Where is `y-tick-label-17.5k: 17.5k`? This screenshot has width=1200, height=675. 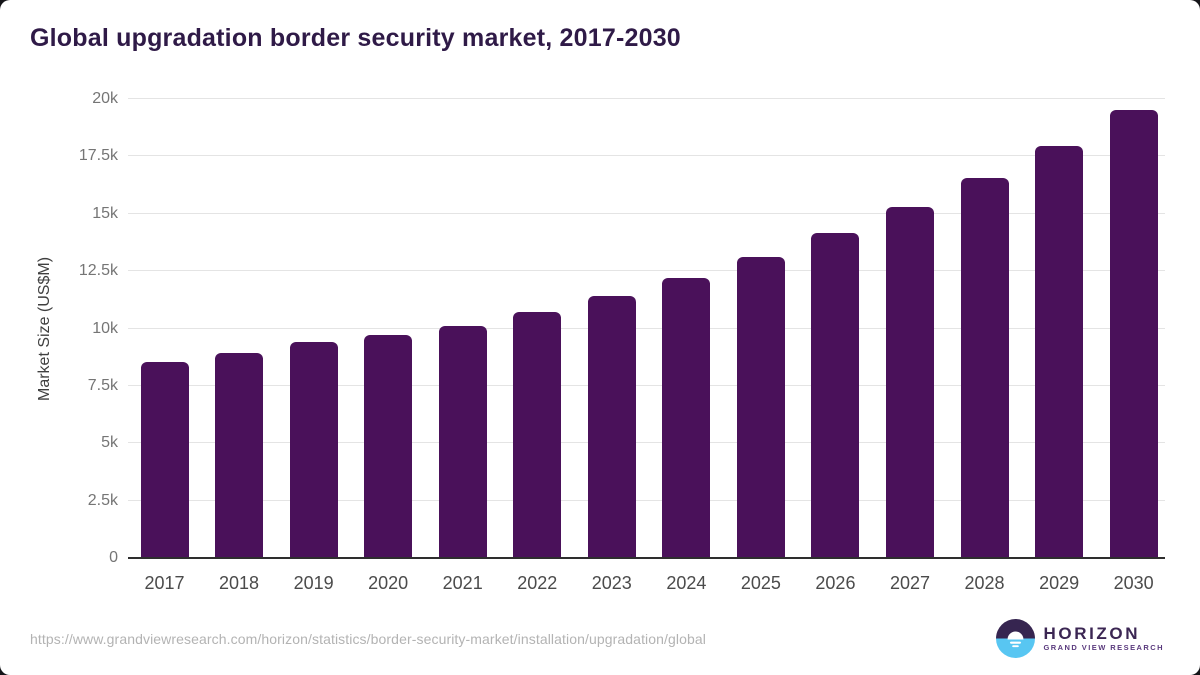
y-tick-label-17.5k: 17.5k is located at coordinates (98, 156).